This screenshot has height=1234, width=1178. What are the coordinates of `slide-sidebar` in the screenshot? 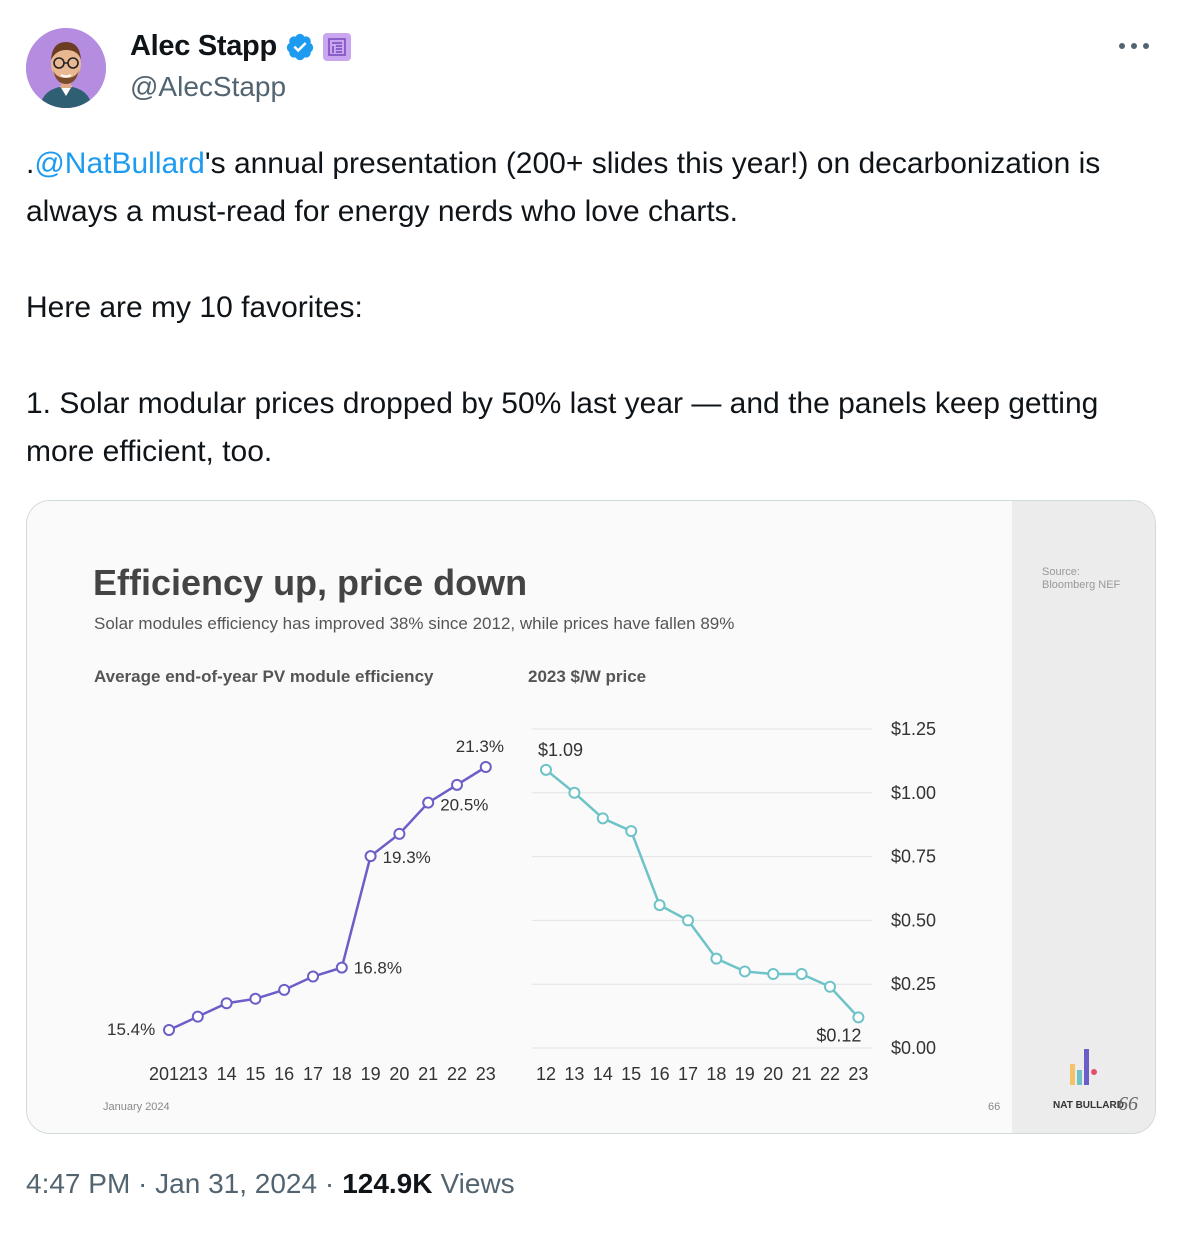 It's located at (1083, 817).